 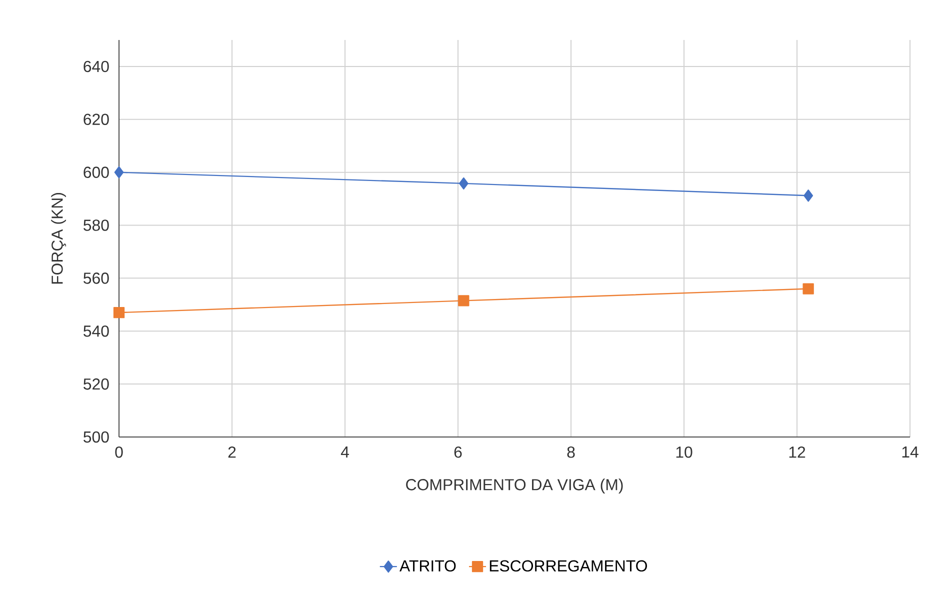 What do you see at coordinates (232, 452) in the screenshot?
I see `x-tick-label: 2` at bounding box center [232, 452].